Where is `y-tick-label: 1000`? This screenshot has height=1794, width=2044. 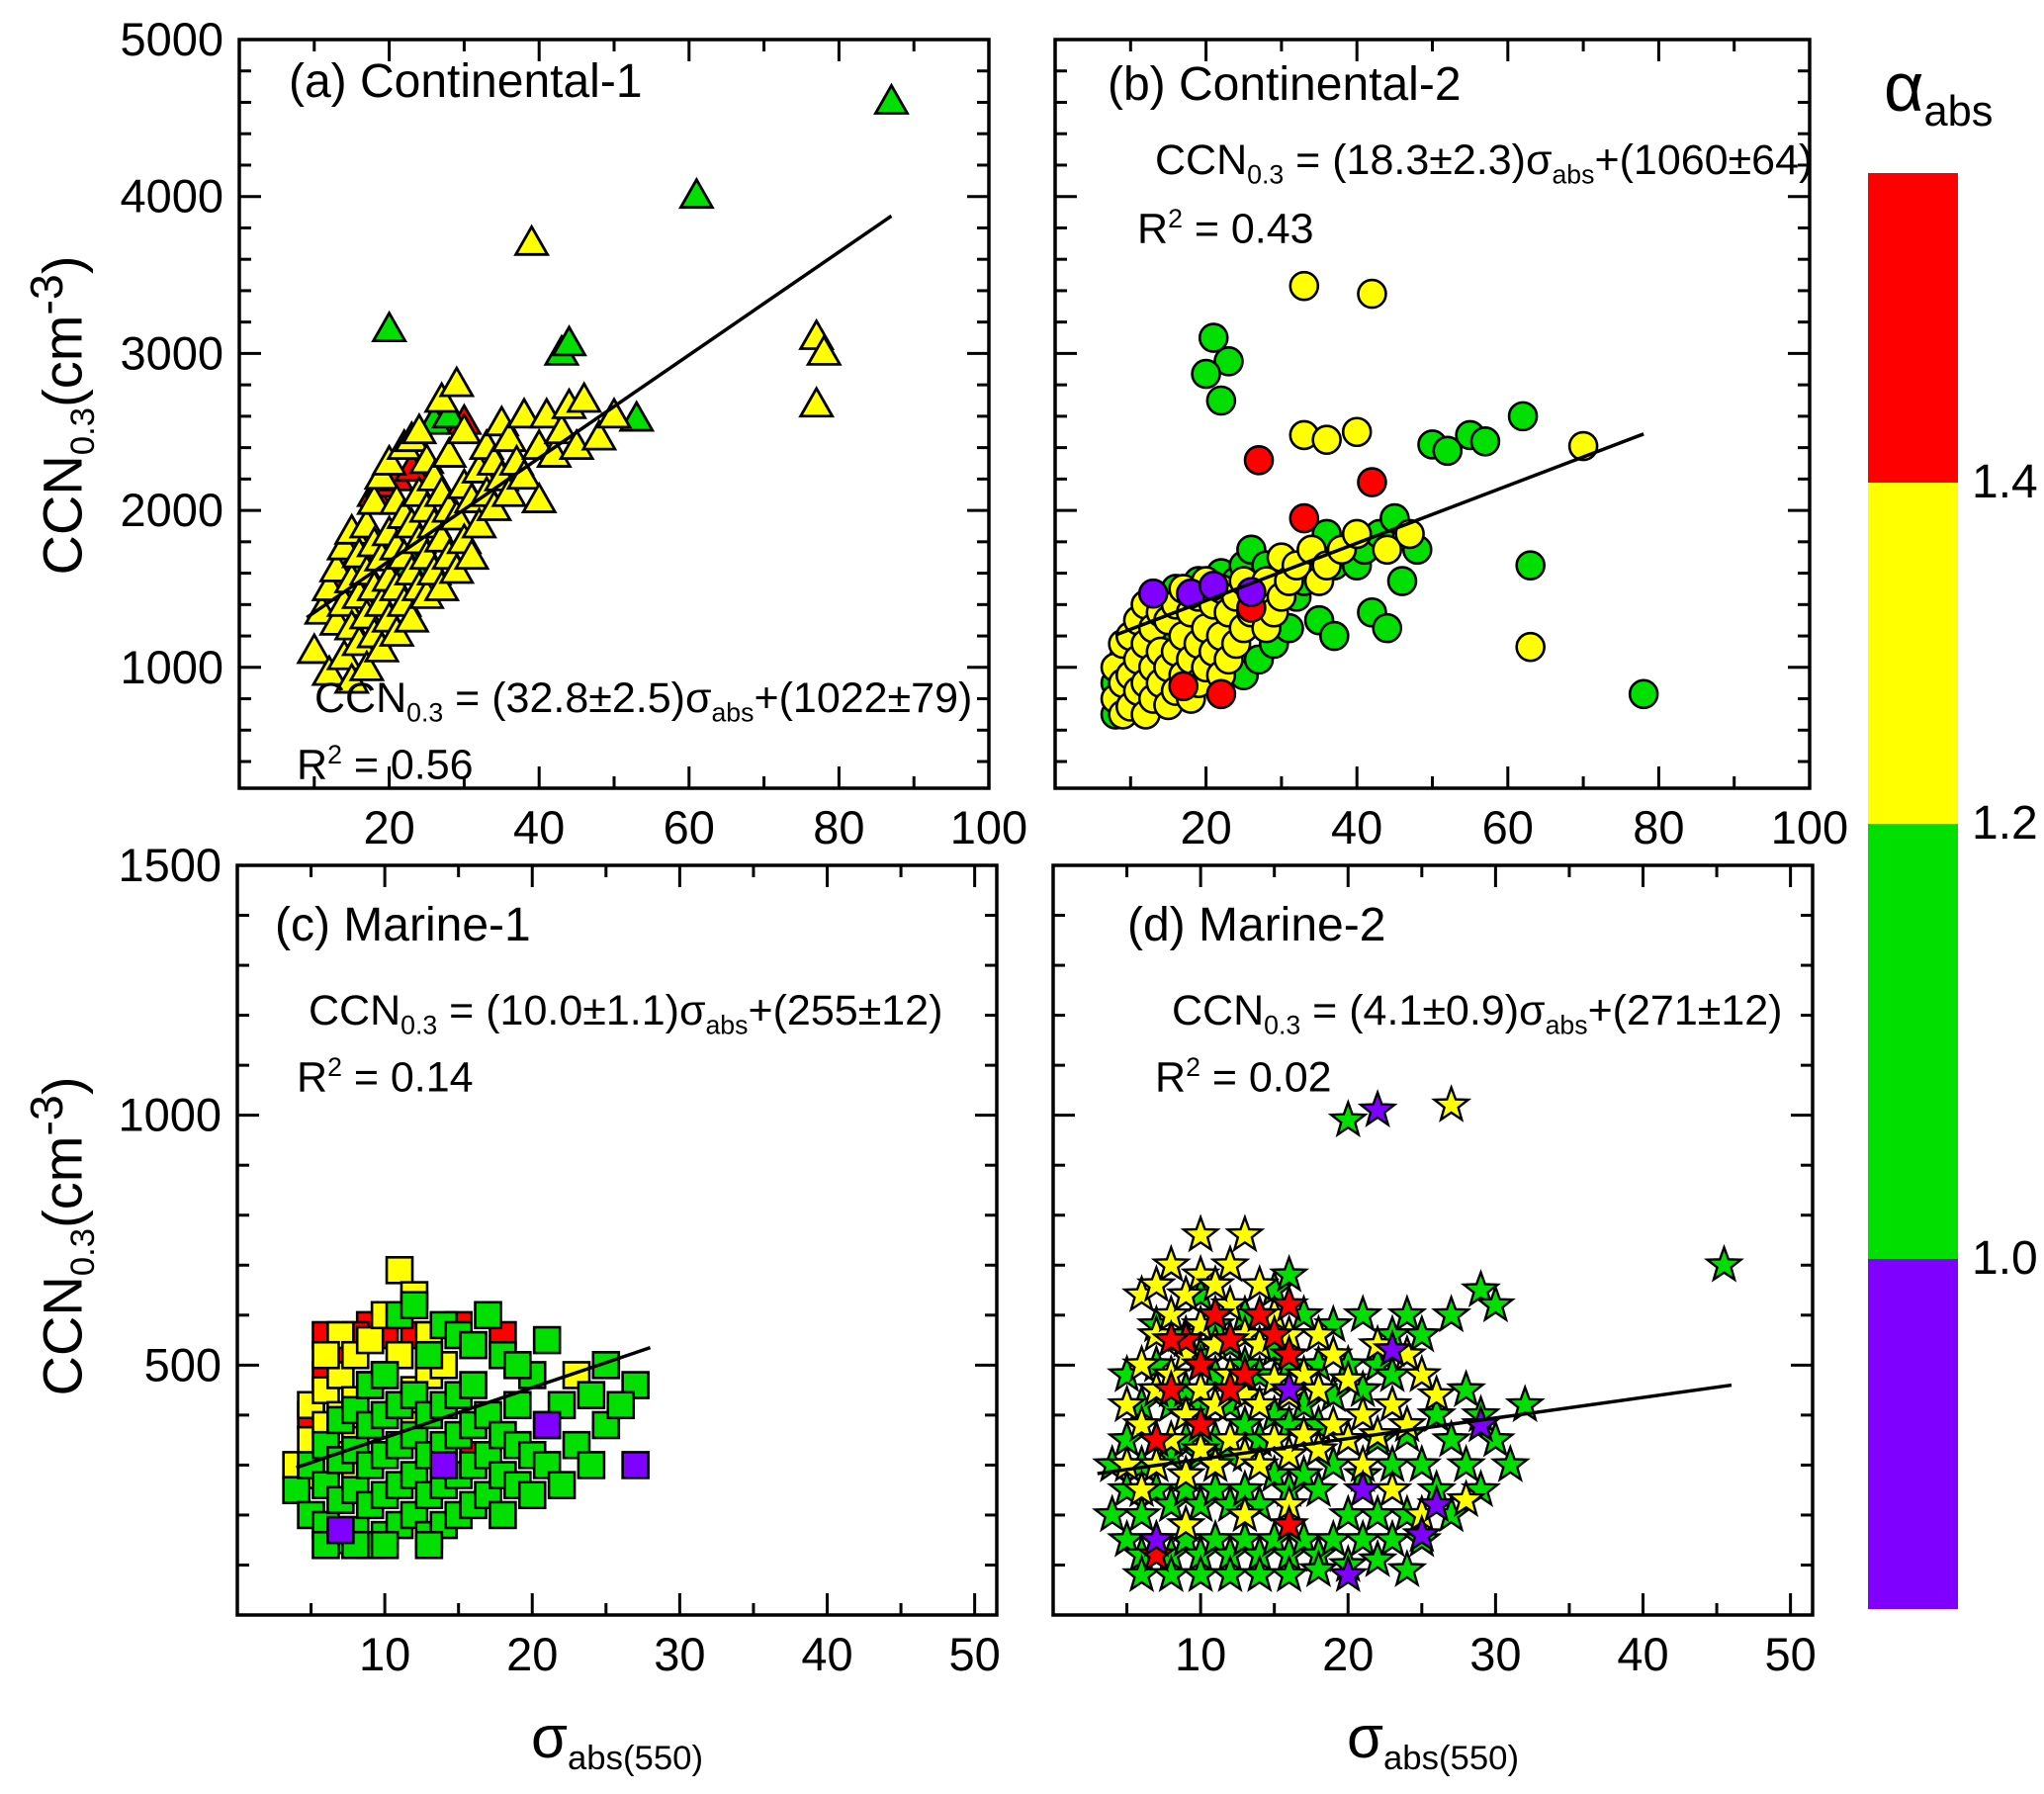 y-tick-label: 1000 is located at coordinates (171, 667).